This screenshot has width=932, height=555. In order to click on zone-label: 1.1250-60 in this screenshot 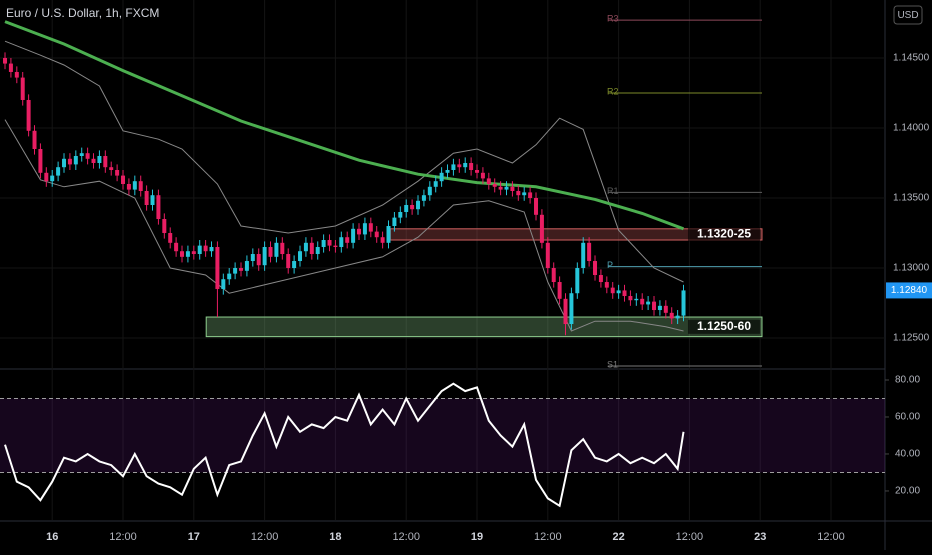, I will do `click(724, 326)`.